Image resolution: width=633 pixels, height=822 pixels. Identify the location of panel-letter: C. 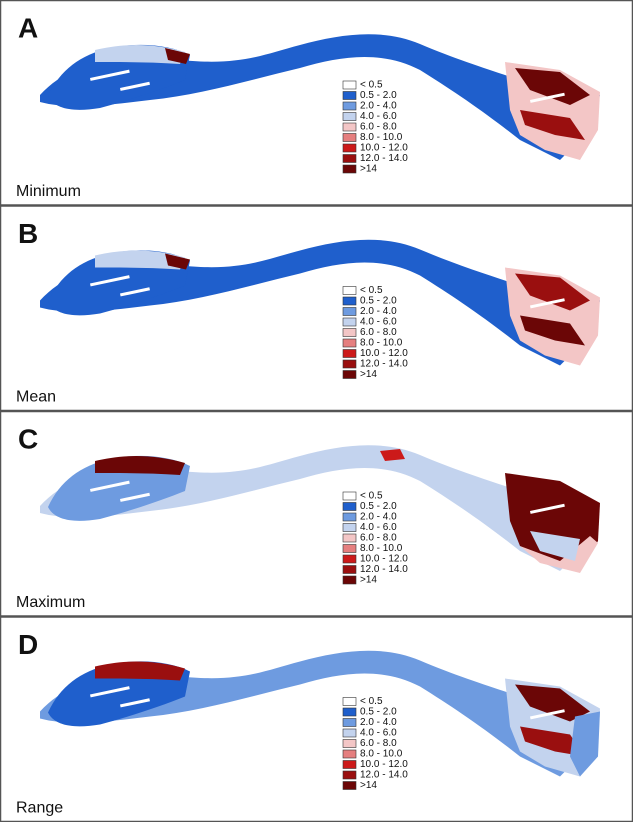
(28, 438).